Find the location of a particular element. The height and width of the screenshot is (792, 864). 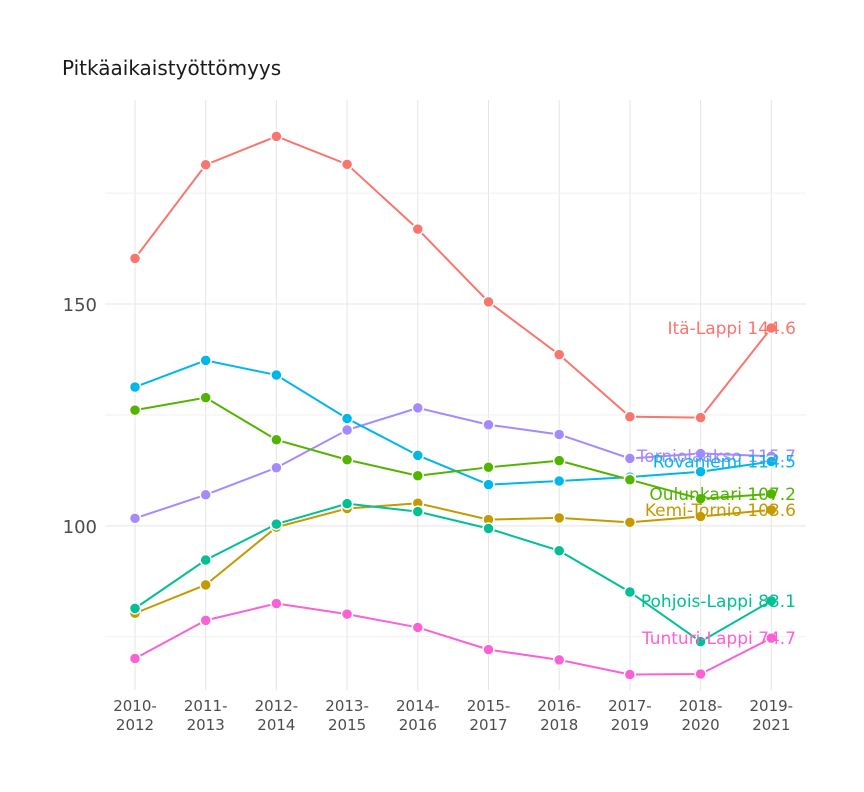

x-tick-label: 2017-2019 is located at coordinates (630, 715).